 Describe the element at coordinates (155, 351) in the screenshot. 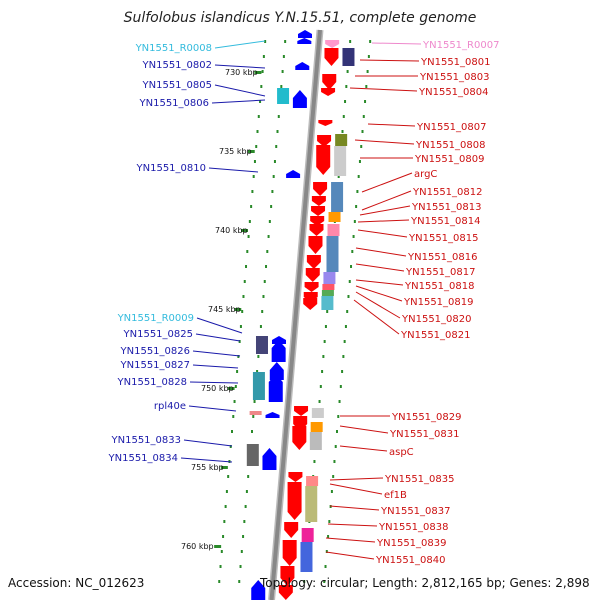

I see `gene-label: YN1551_0826` at that location.